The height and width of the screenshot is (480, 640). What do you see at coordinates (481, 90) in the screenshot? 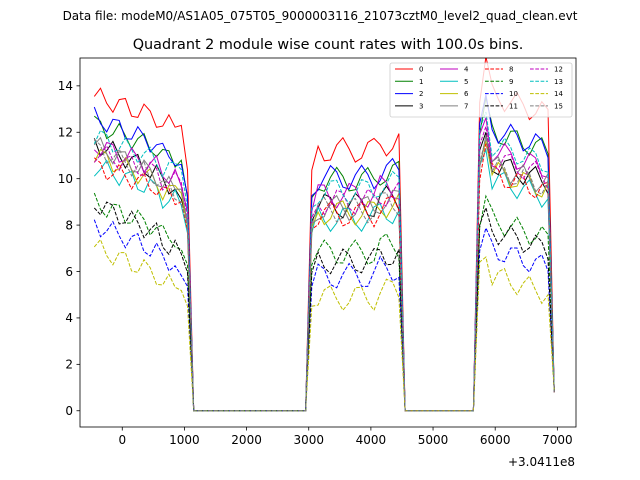
I see `legend-box` at bounding box center [481, 90].